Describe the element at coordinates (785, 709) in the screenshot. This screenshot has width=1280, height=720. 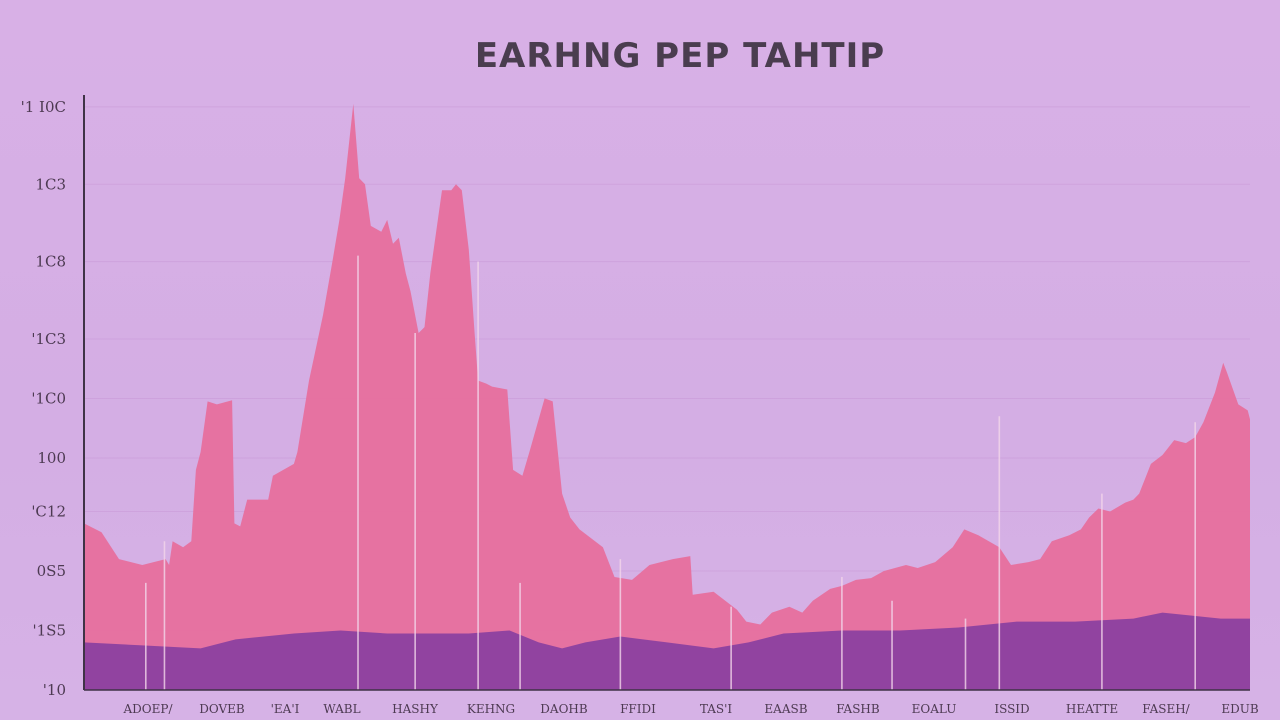
I see `x-tick-label: EAASB` at that location.